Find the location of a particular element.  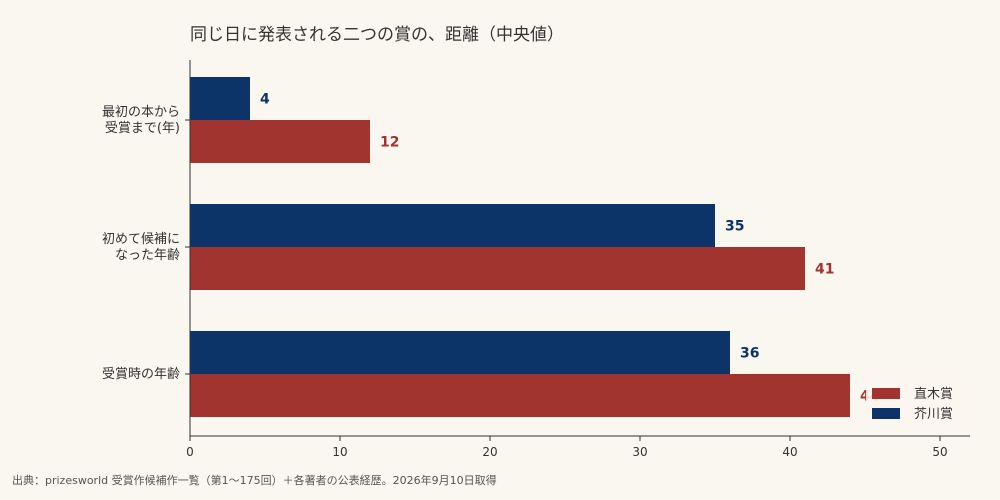

x-tick-label: 20 is located at coordinates (489, 452).